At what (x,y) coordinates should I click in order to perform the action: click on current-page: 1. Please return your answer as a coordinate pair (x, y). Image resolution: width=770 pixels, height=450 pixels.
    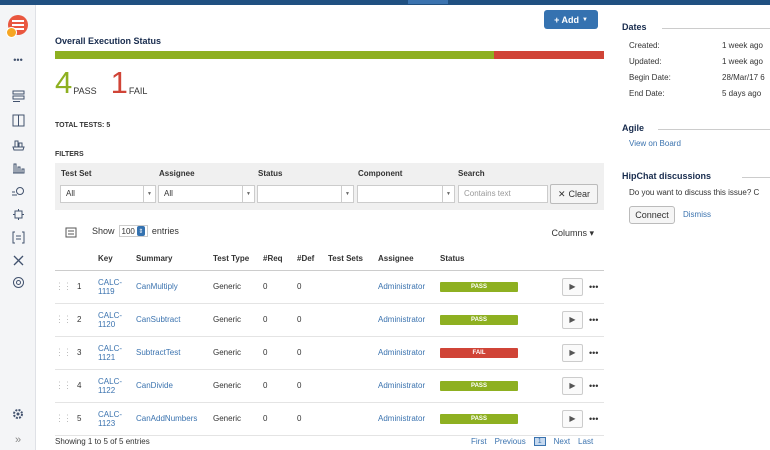
    Looking at the image, I should click on (539, 441).